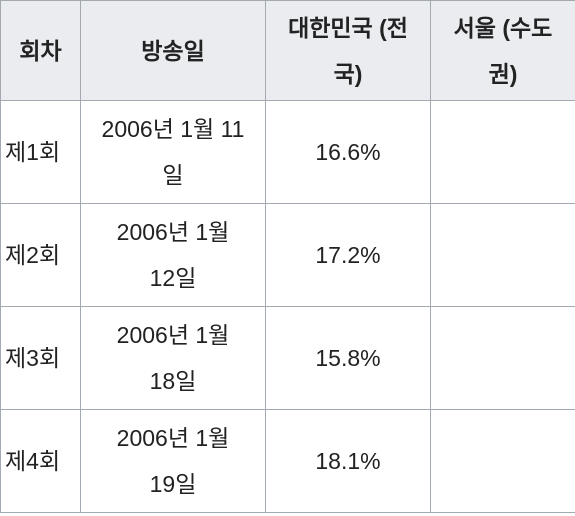 This screenshot has height=516, width=575. Describe the element at coordinates (173, 255) in the screenshot. I see `table-cell: 2006년 1월 12일` at that location.